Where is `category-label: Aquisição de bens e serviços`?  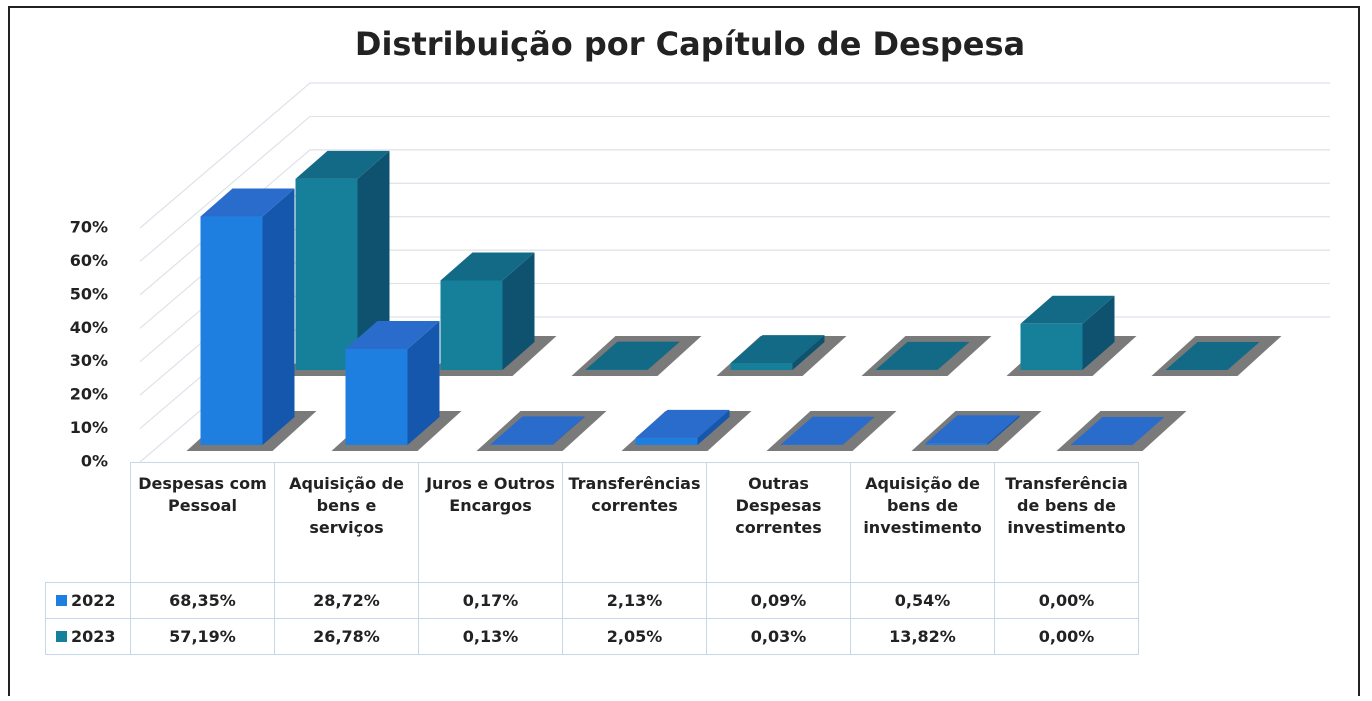
category-label: Aquisição de bens e serviços is located at coordinates (346, 522).